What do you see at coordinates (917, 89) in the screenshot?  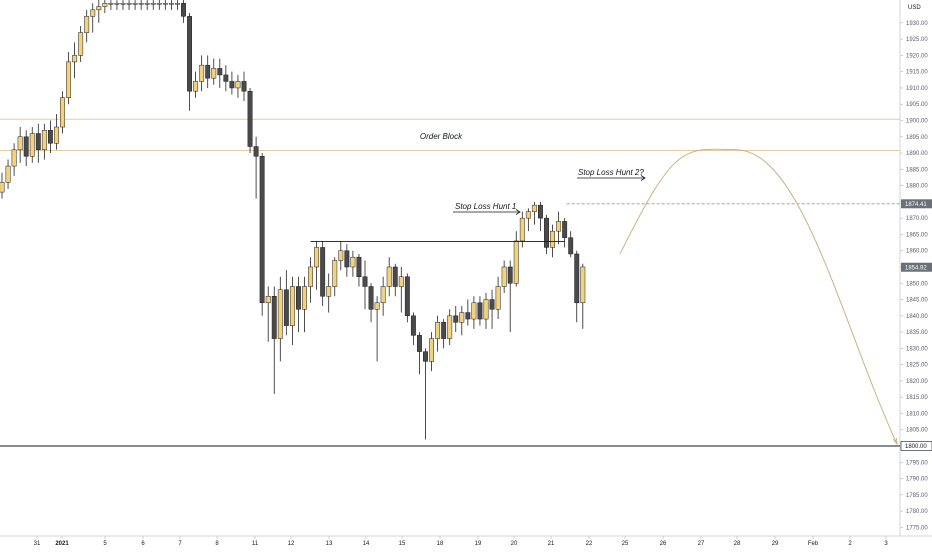 I see `price-tick-label: 1910.00` at bounding box center [917, 89].